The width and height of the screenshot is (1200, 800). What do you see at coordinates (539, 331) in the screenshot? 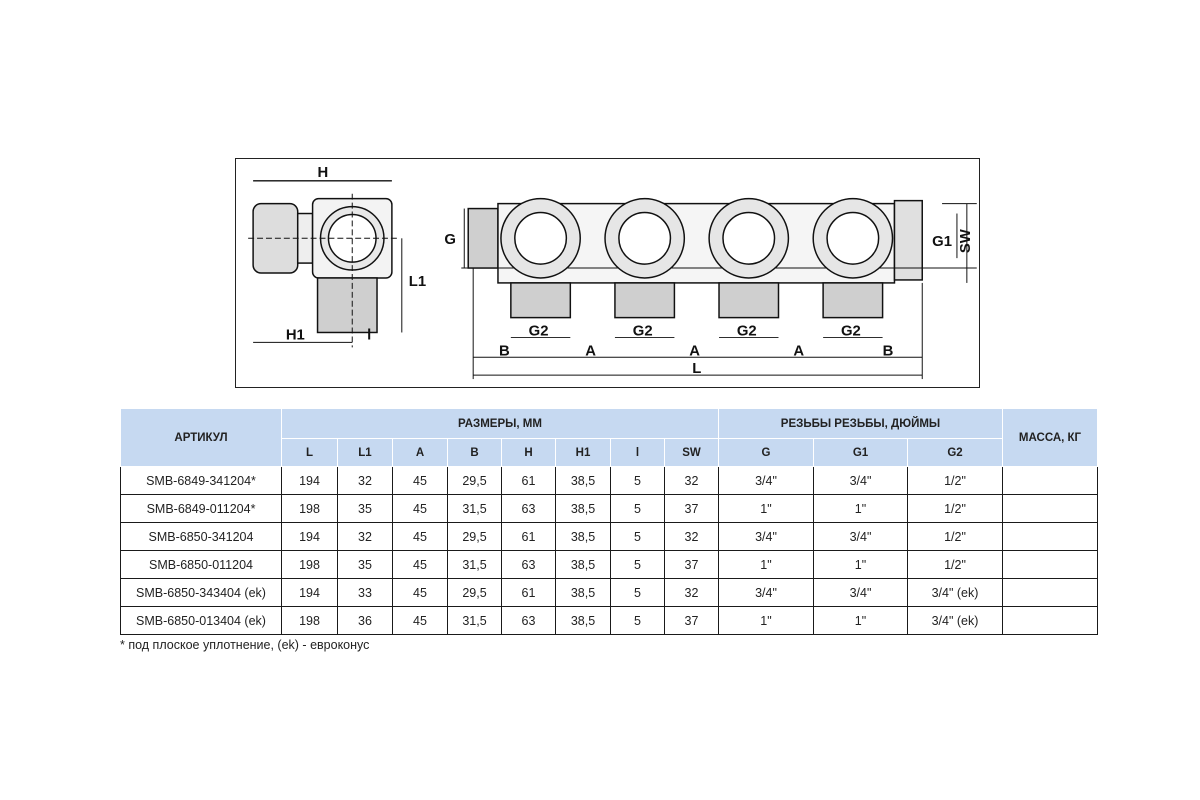
I see `label-G2-1: G2` at bounding box center [539, 331].